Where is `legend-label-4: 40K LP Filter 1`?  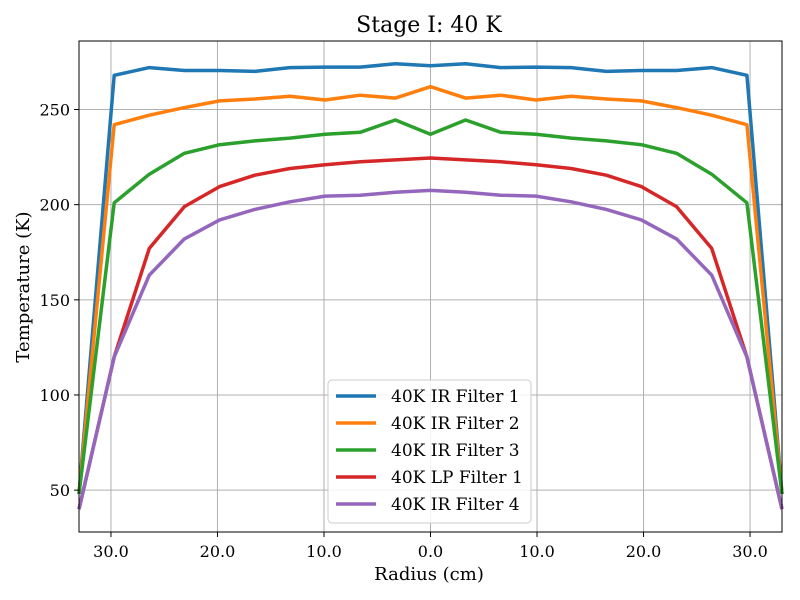 legend-label-4: 40K LP Filter 1 is located at coordinates (457, 478).